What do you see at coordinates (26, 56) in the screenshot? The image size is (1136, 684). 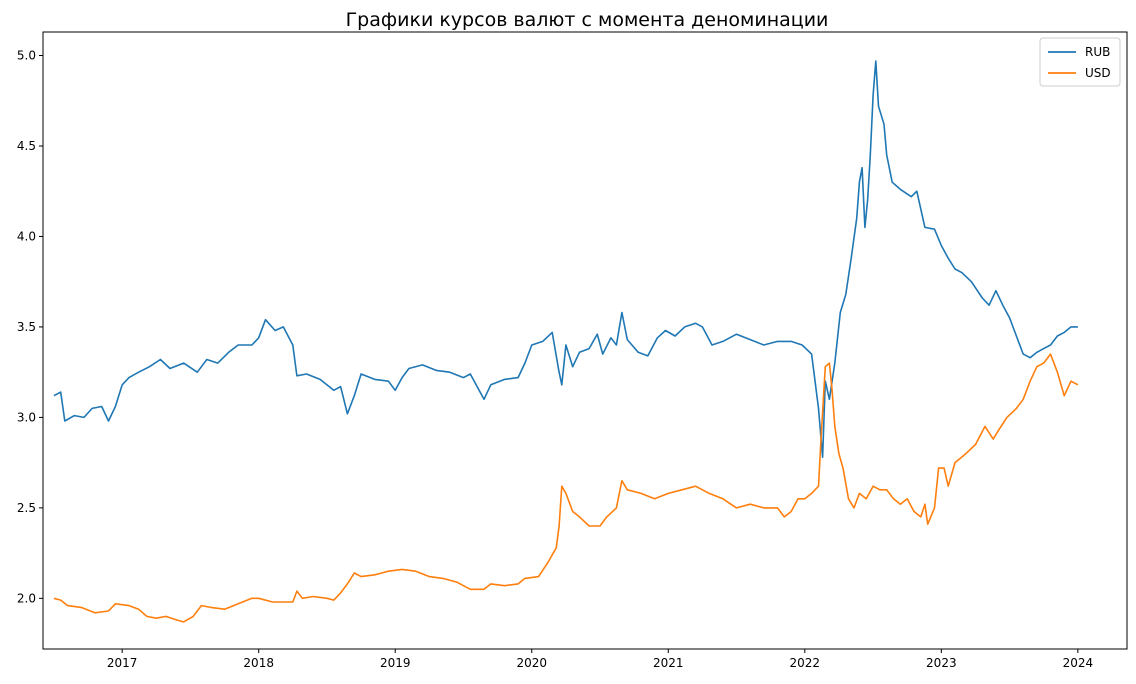 I see `y-tick-label: 5.0` at bounding box center [26, 56].